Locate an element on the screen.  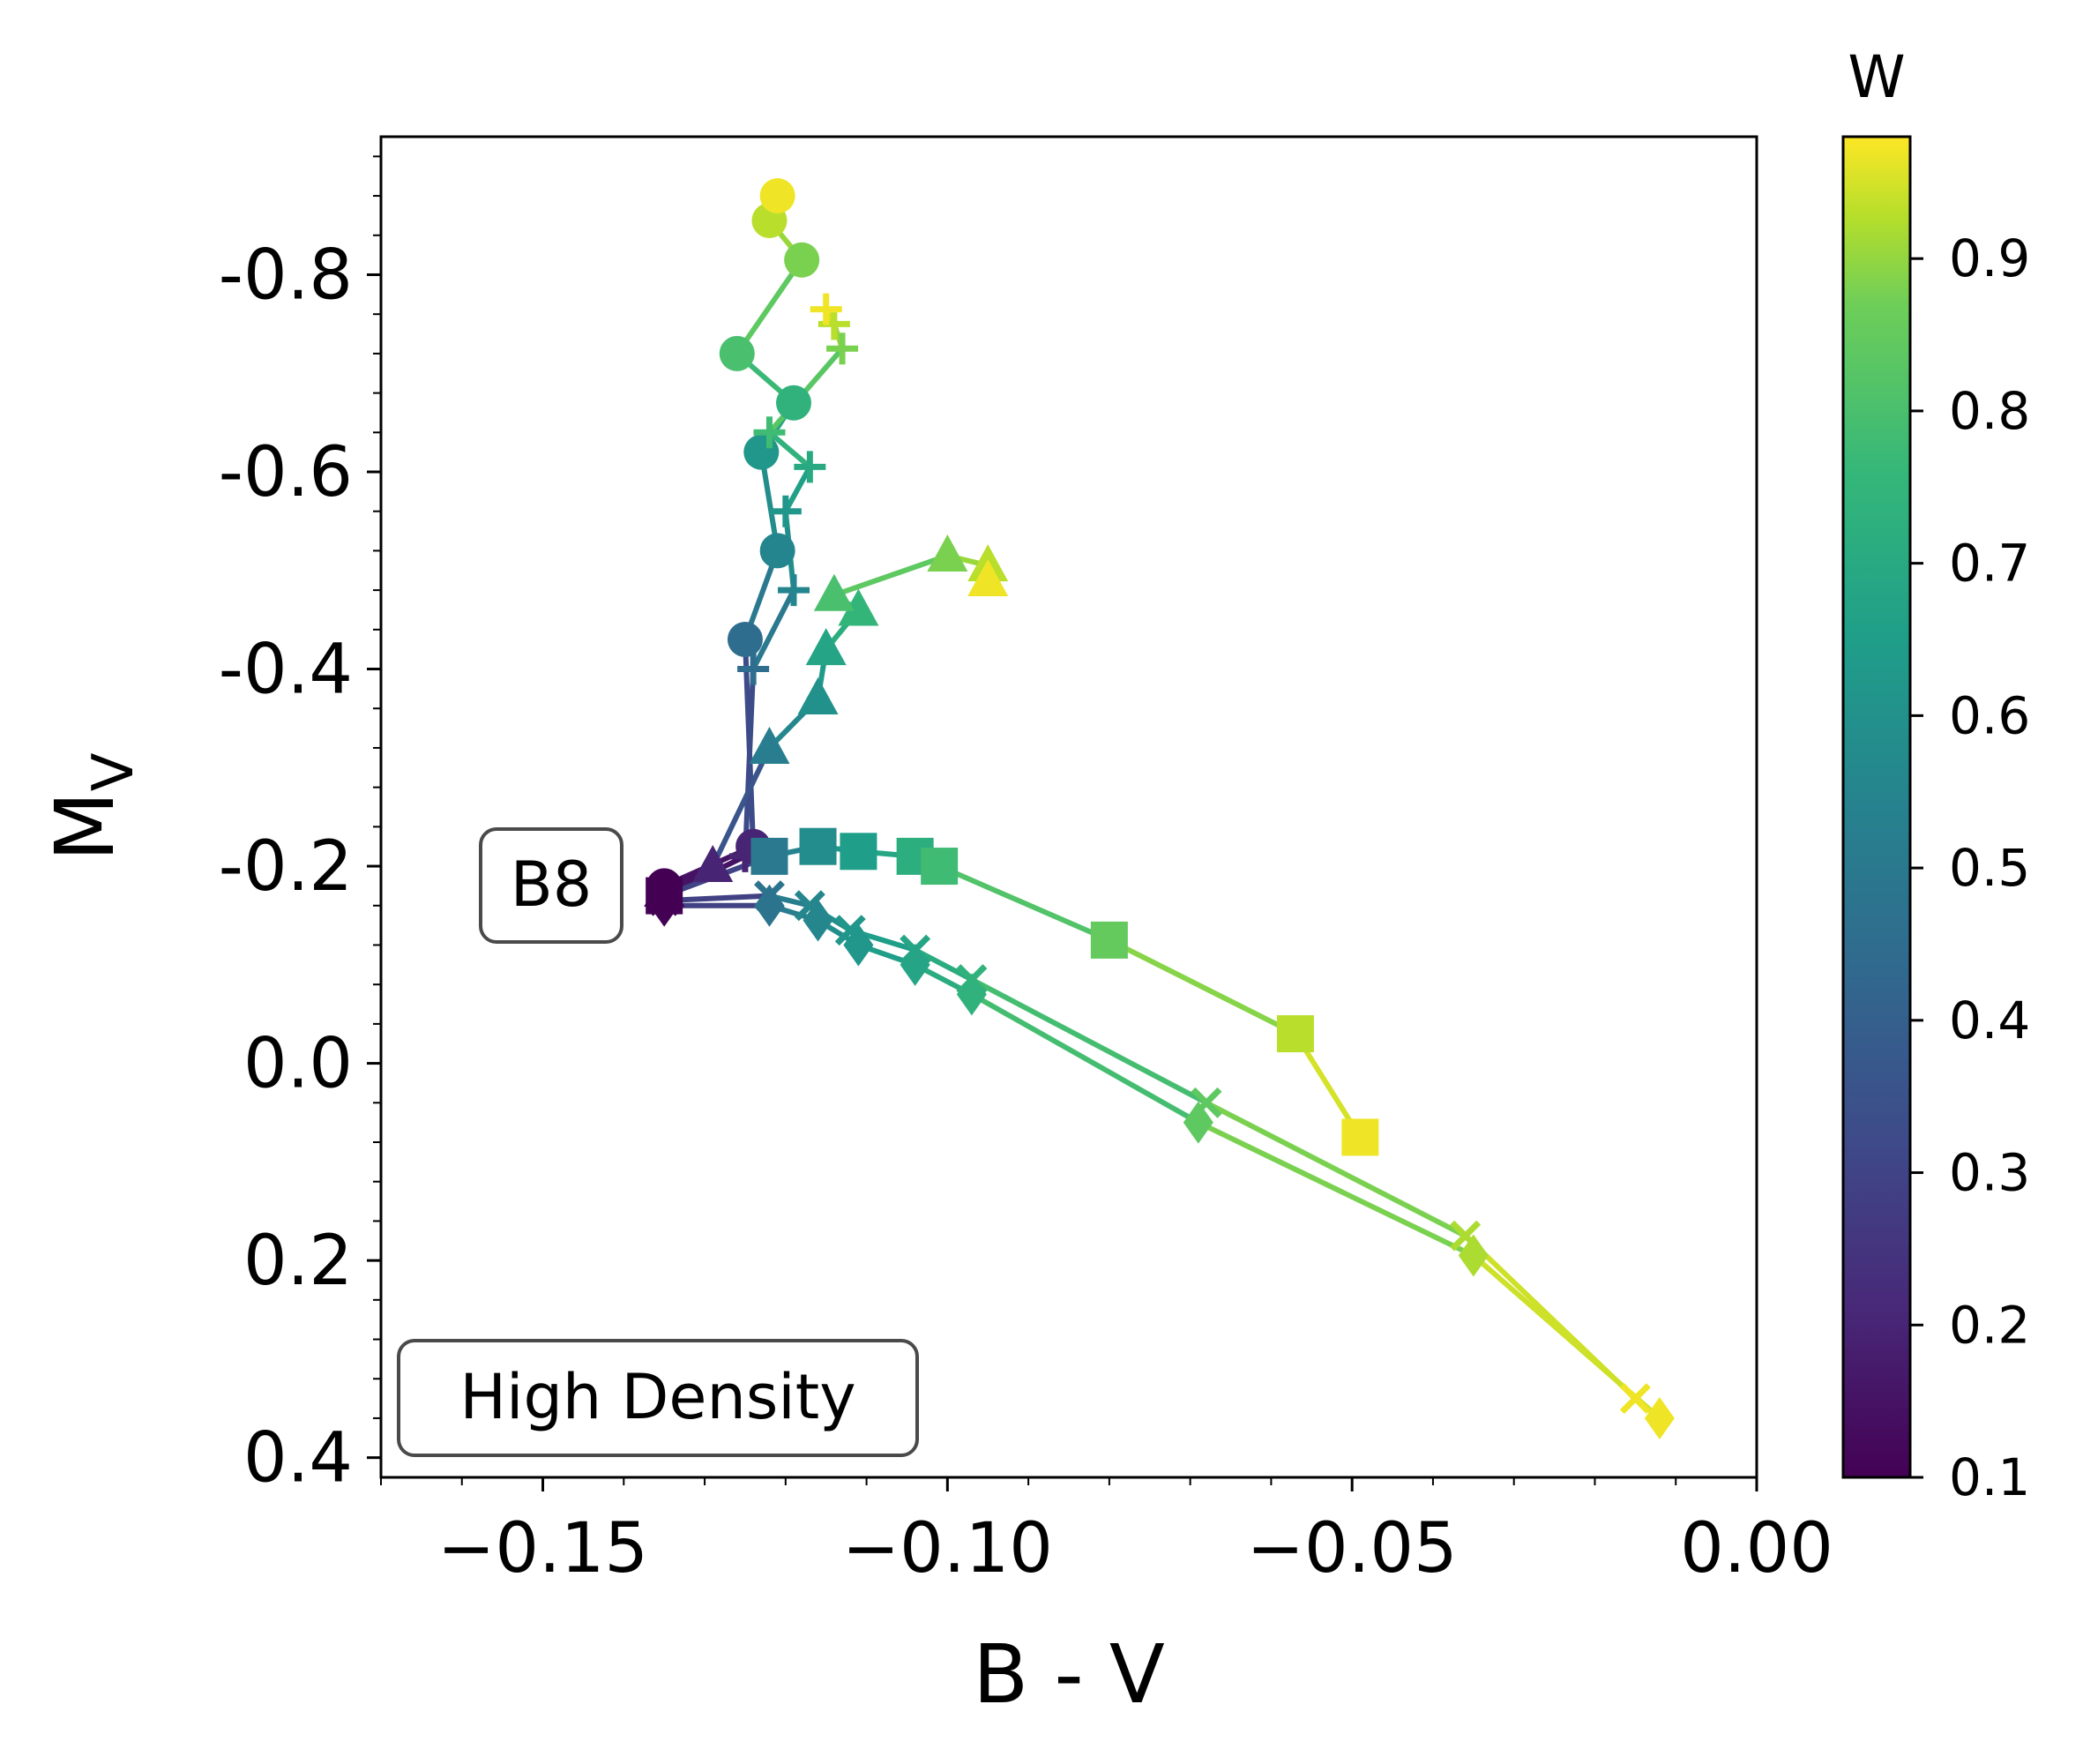
colorbar-gradient is located at coordinates (1876, 807).